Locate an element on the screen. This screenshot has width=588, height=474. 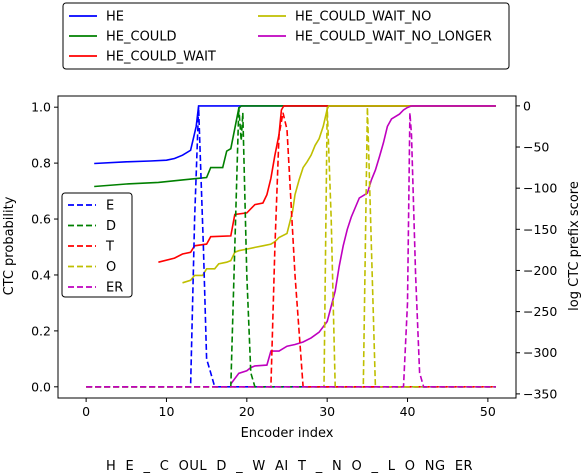
ctc-legend-label-0: E is located at coordinates (110, 206).